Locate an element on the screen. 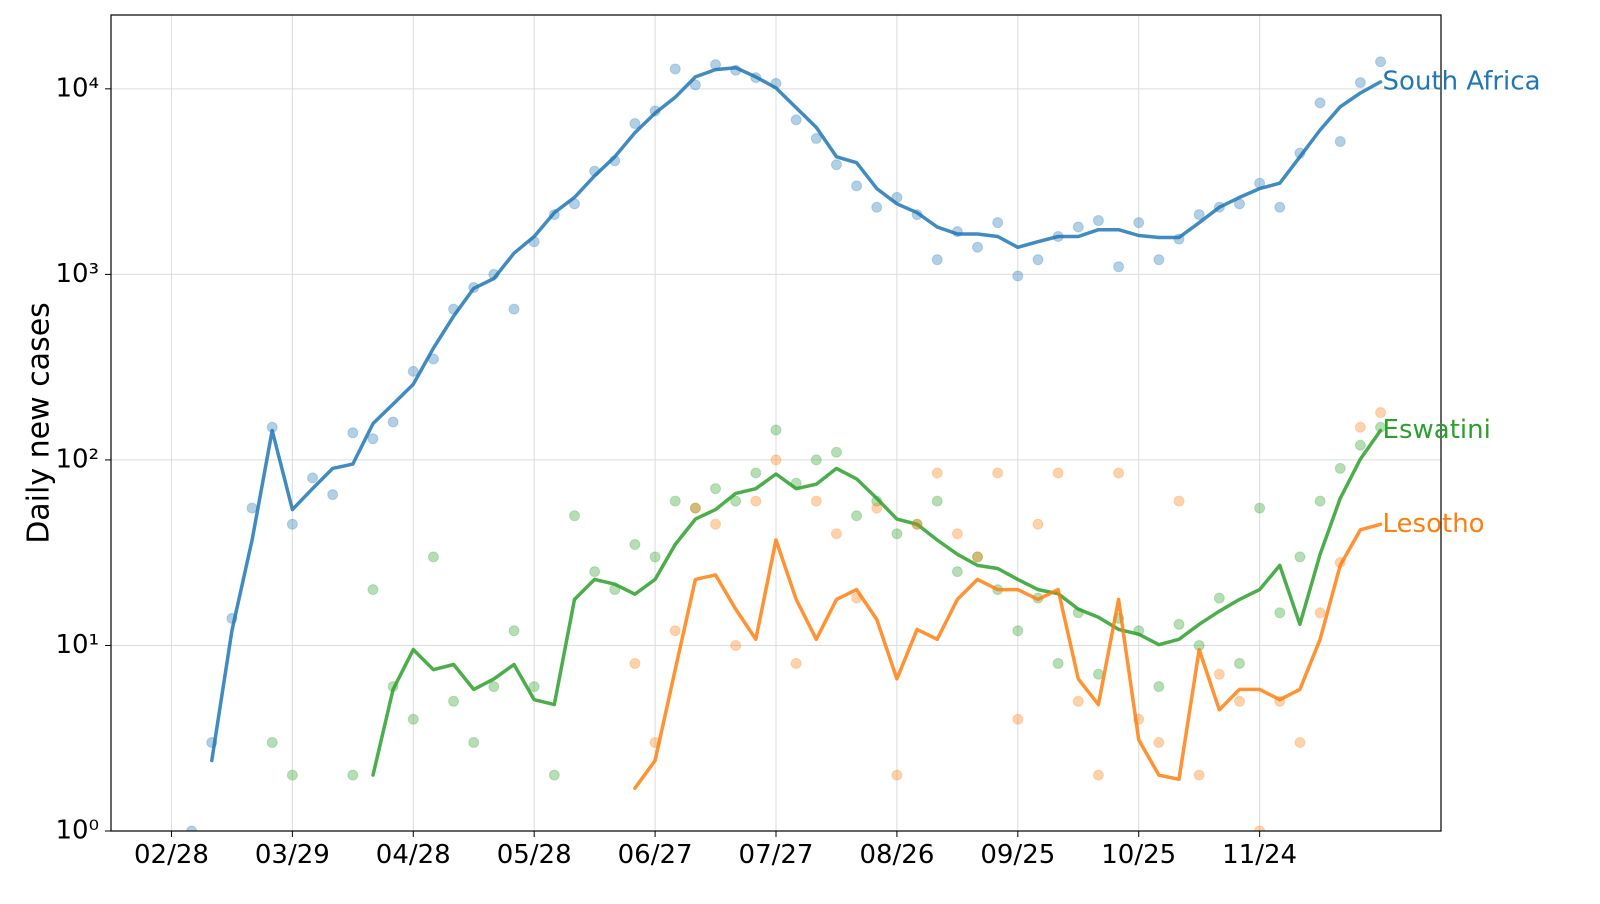  x-tick-label: 09/25 is located at coordinates (1017, 855).